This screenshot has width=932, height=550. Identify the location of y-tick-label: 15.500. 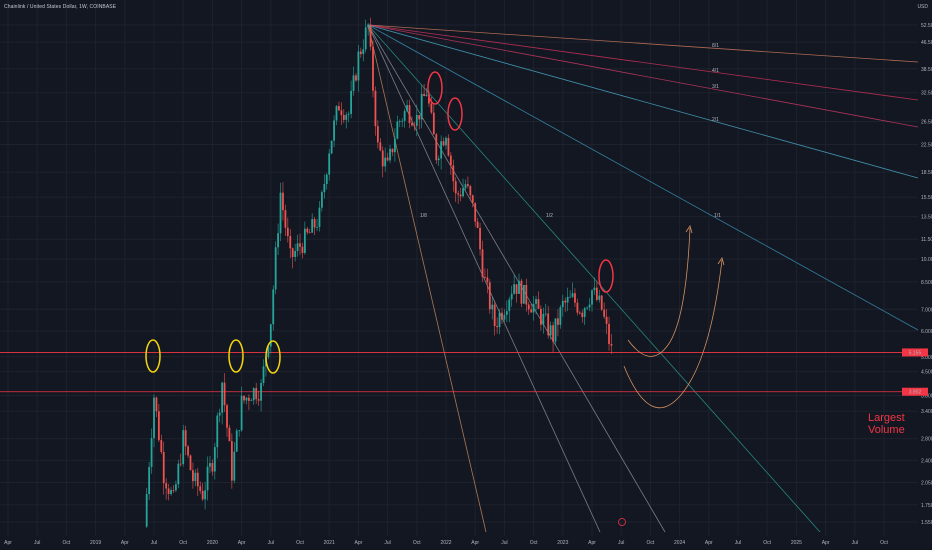
(926, 198).